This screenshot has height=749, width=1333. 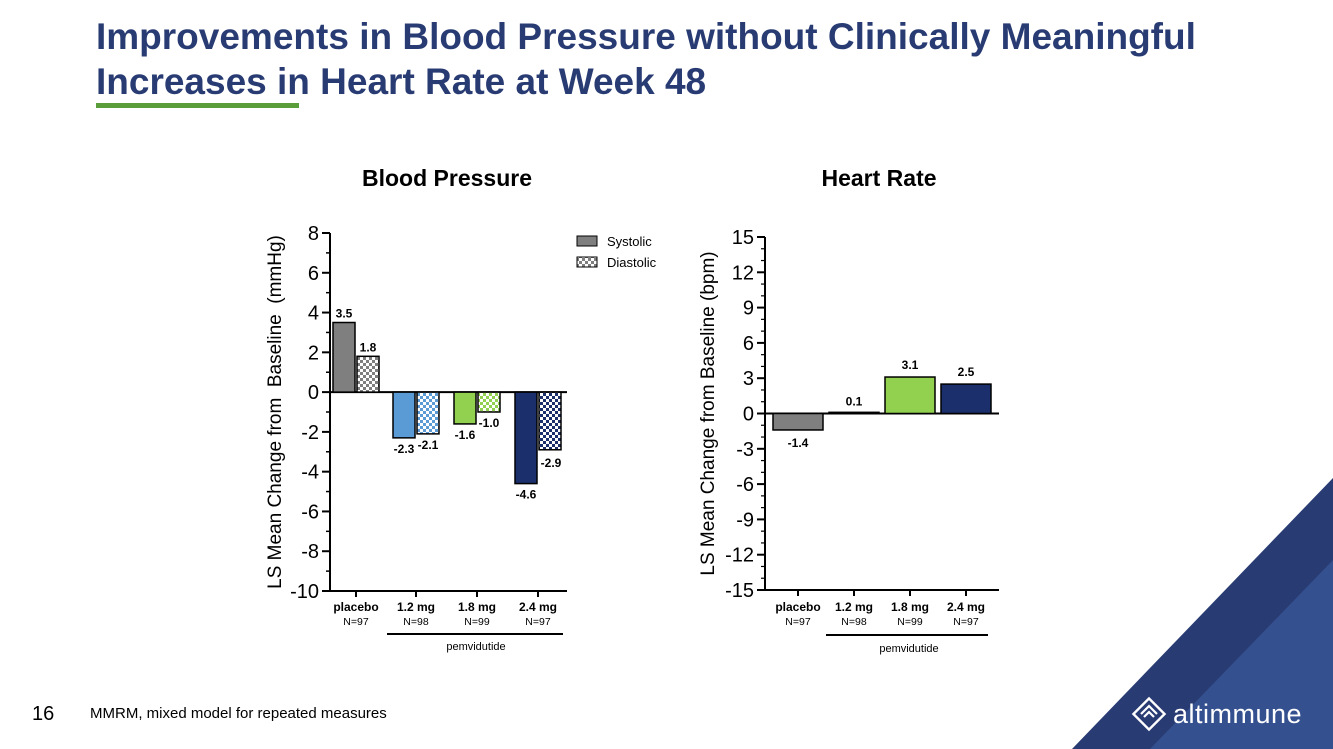 What do you see at coordinates (310, 512) in the screenshot?
I see `bp-y-tick-label: -6` at bounding box center [310, 512].